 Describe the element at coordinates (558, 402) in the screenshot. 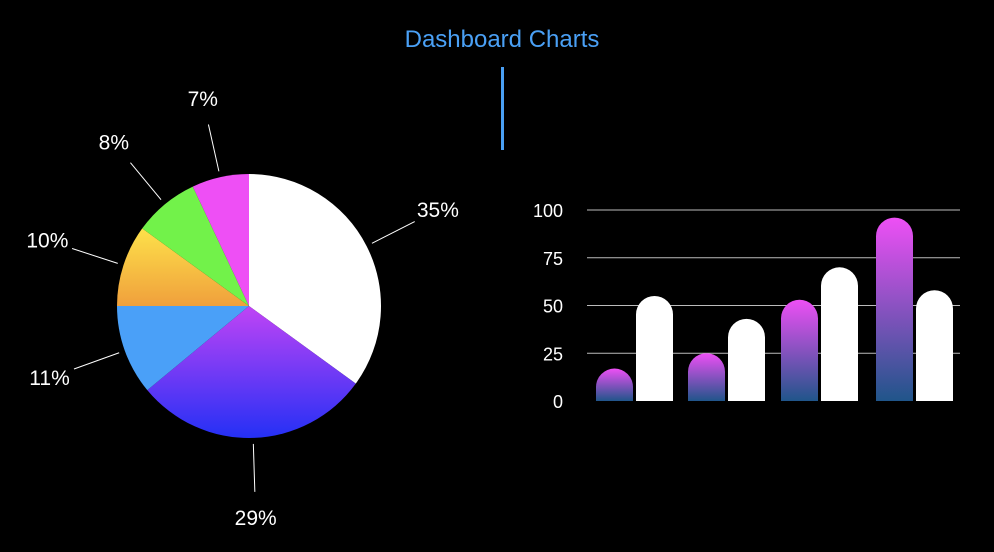

I see `y-tick-label: 0` at that location.